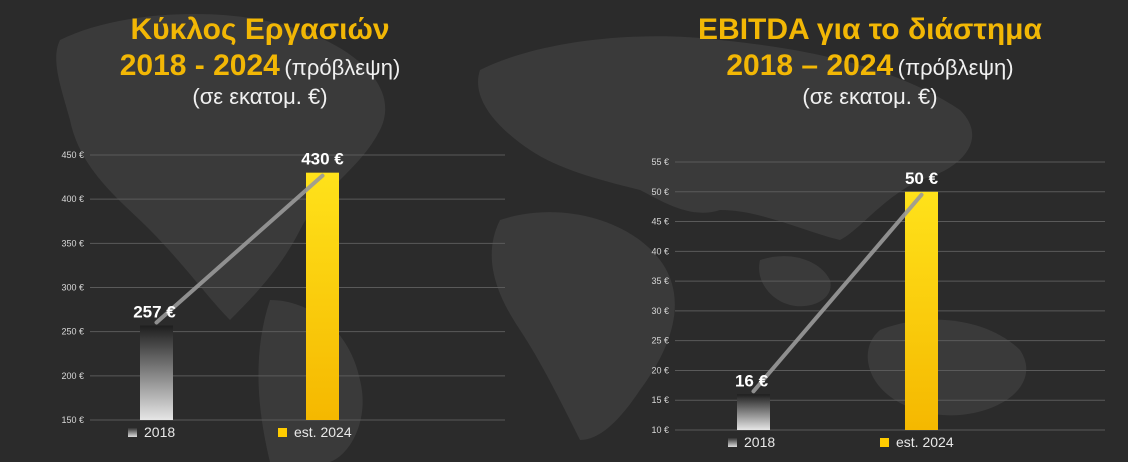 The height and width of the screenshot is (462, 1128). I want to click on turnover-unit-line: (σε εκατομ. €), so click(260, 96).